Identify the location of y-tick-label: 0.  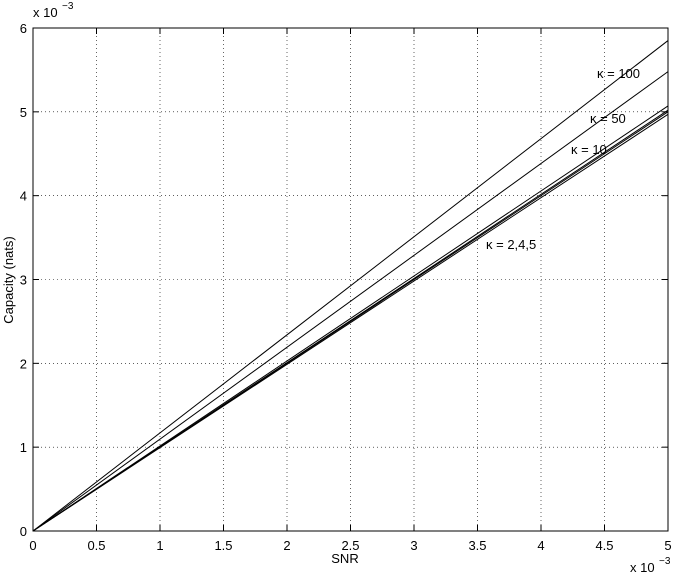
(23, 531).